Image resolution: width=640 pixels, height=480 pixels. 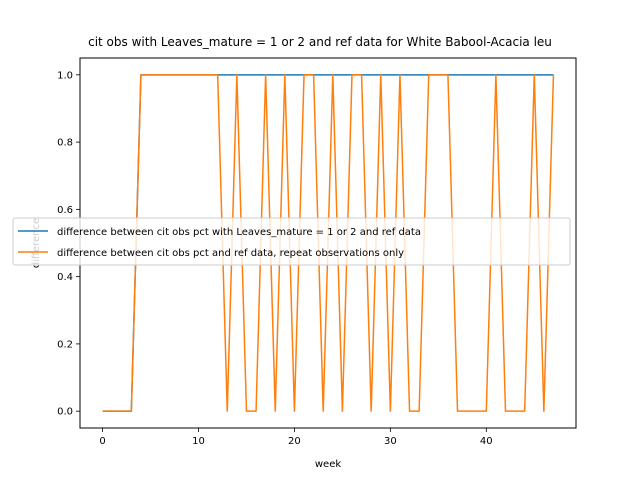 I want to click on y-tick-label: 0.2, so click(x=65, y=344).